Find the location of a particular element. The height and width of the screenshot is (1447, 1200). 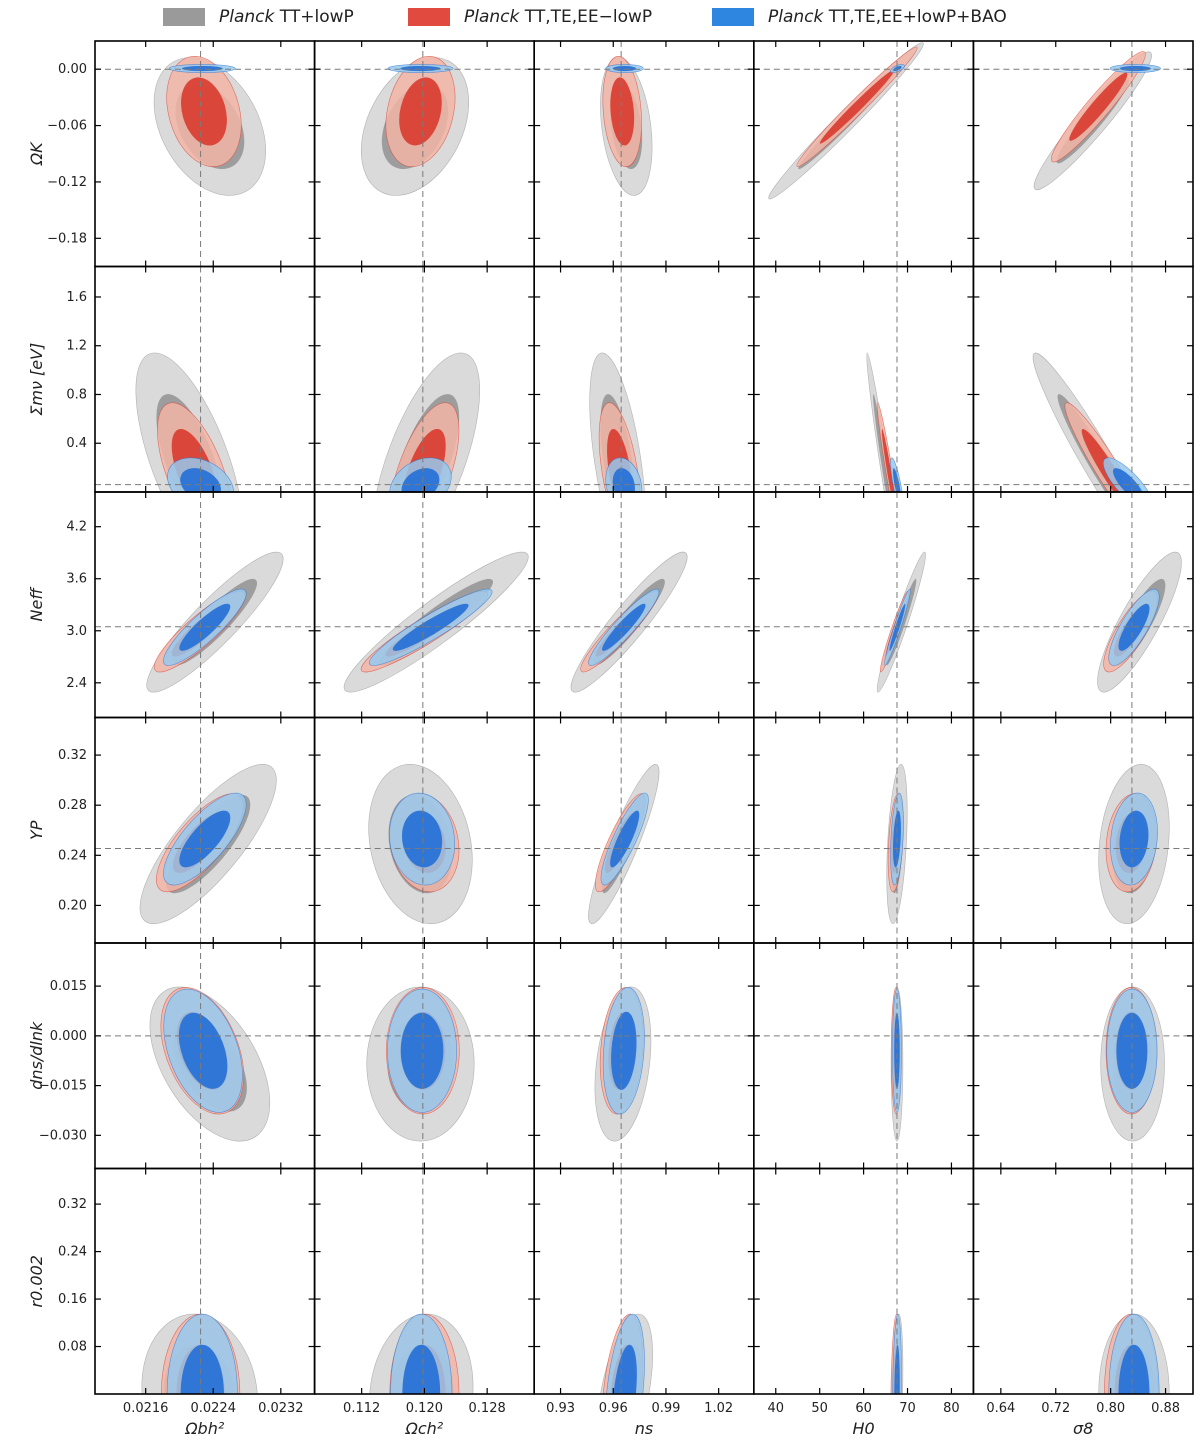

x-tick-label: 0.0232 is located at coordinates (281, 1408).